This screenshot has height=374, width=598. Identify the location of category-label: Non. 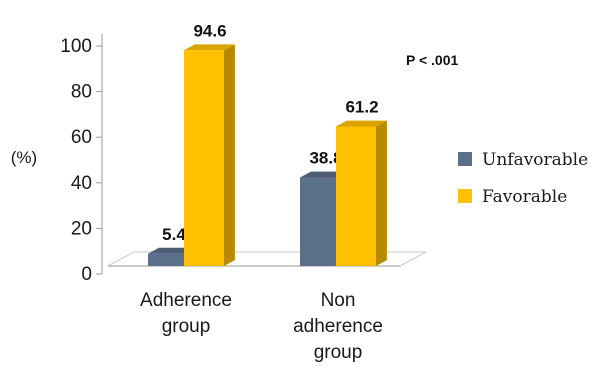
(338, 300).